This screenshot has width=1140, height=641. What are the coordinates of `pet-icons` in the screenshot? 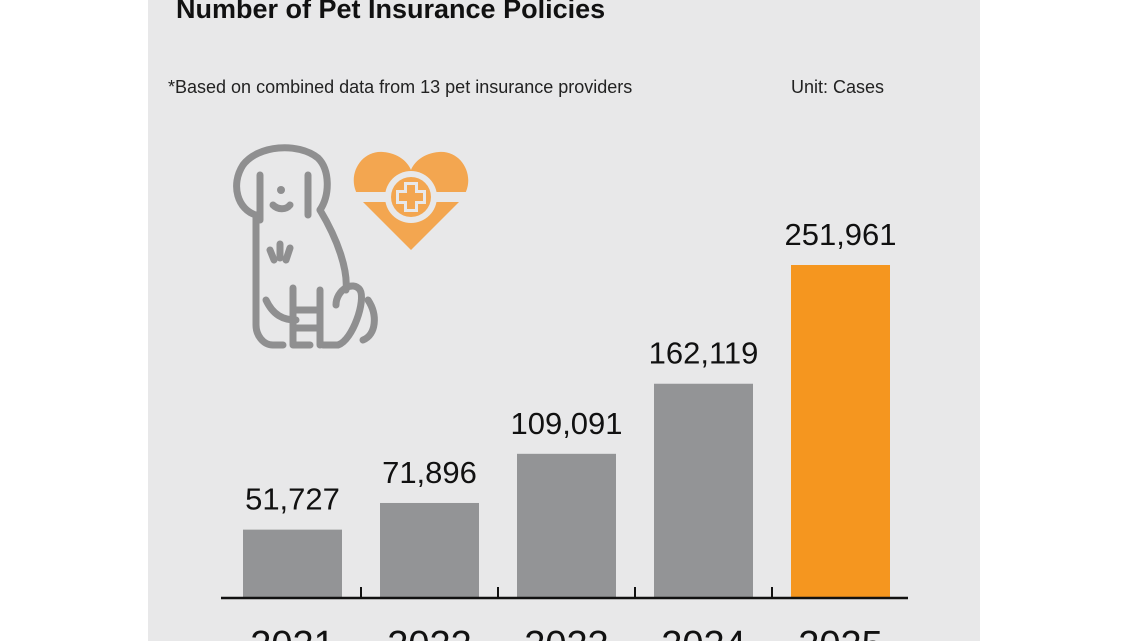 It's located at (352, 246).